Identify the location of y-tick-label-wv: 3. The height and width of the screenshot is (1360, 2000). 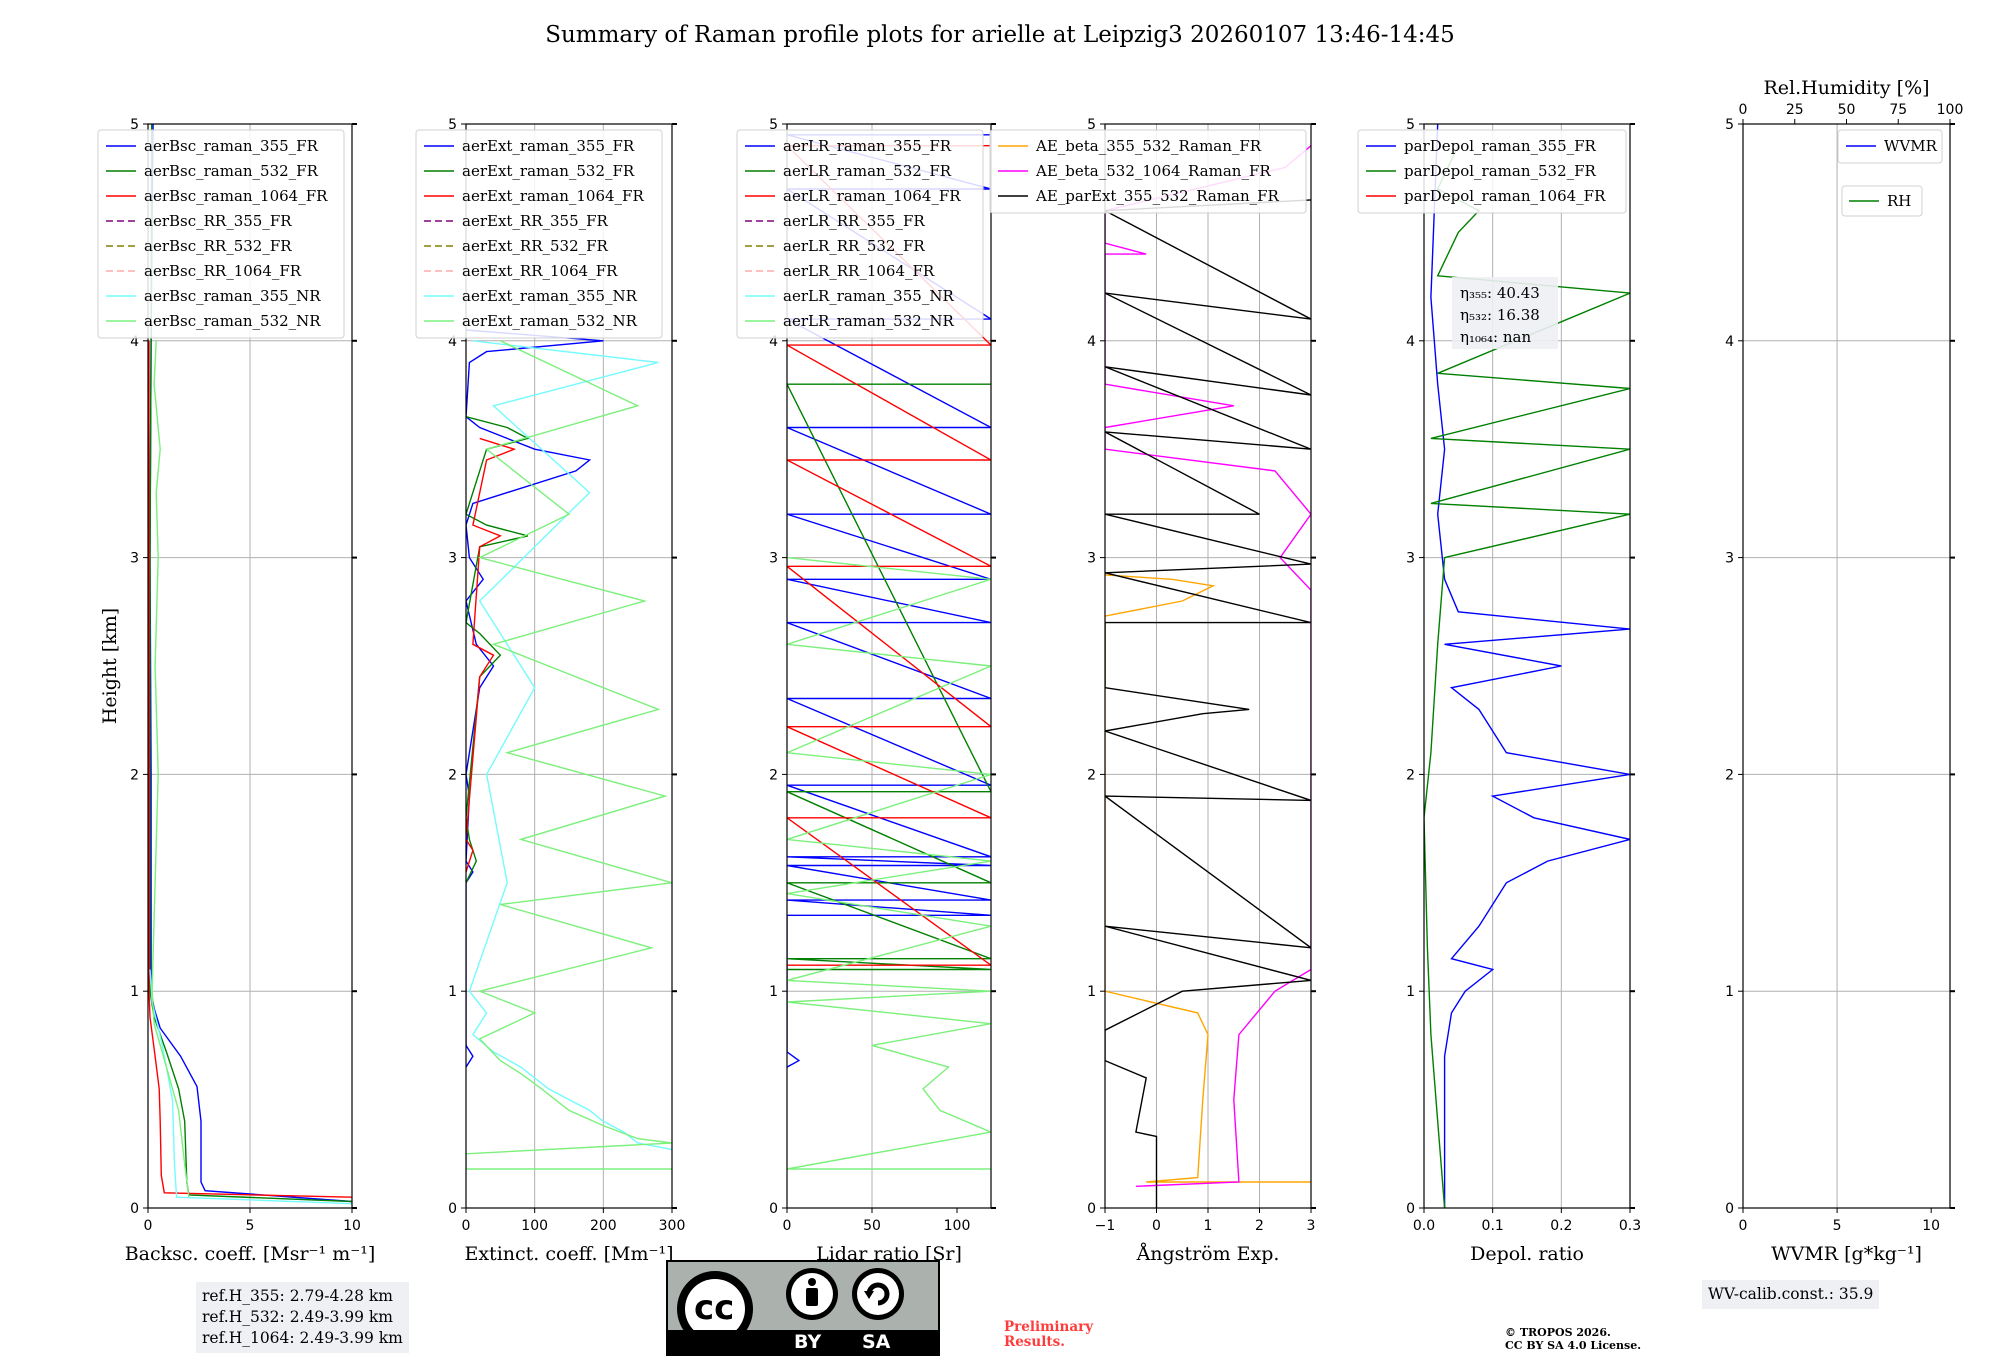
(1729, 559).